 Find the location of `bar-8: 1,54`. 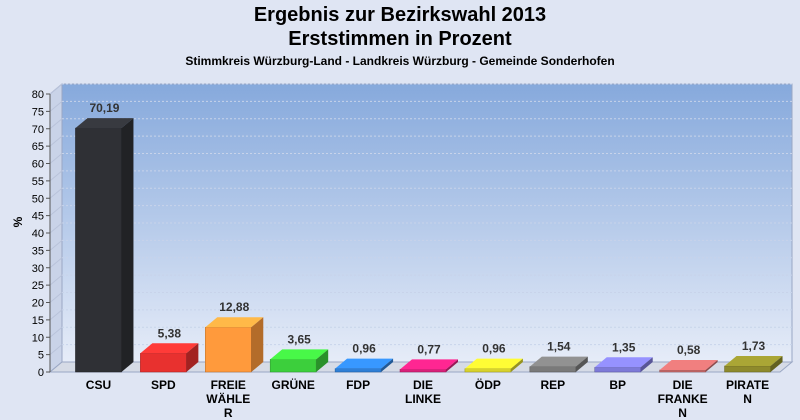

bar-8: 1,54 is located at coordinates (558, 356).